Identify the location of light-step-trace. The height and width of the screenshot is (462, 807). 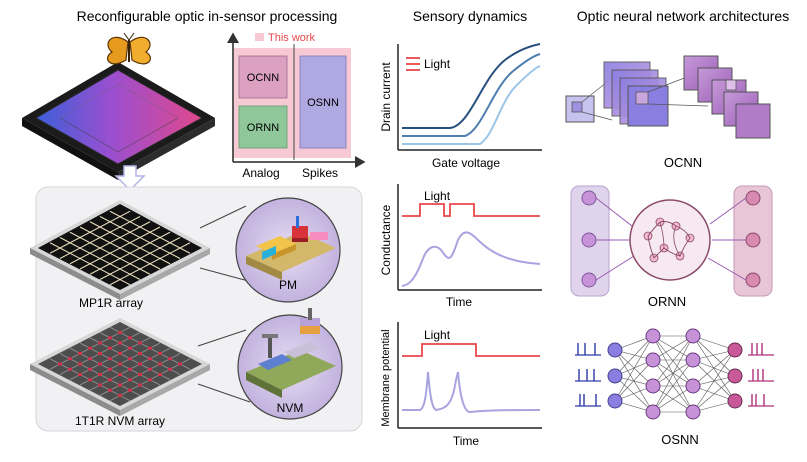
(471, 350).